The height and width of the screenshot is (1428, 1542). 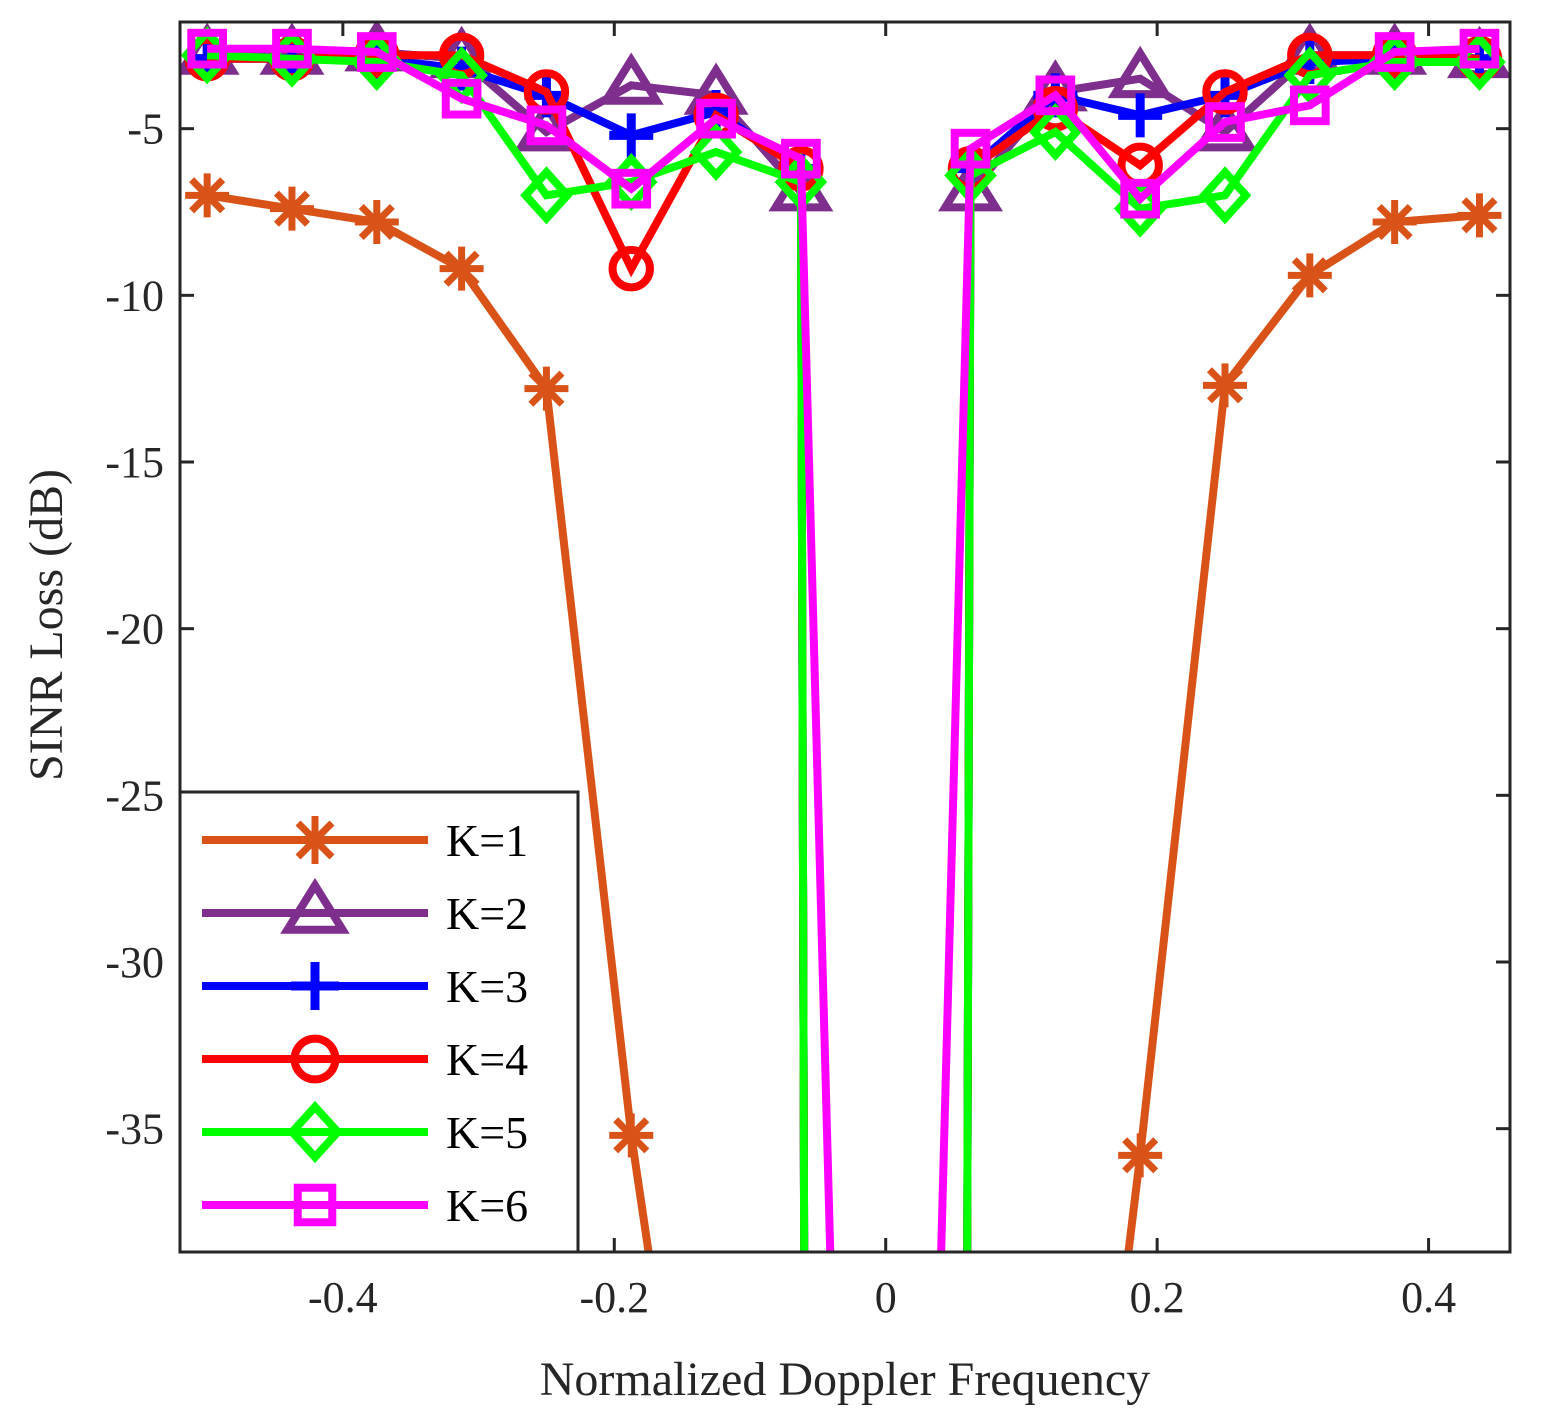 What do you see at coordinates (365, 986) in the screenshot?
I see `legend-entry: K=3` at bounding box center [365, 986].